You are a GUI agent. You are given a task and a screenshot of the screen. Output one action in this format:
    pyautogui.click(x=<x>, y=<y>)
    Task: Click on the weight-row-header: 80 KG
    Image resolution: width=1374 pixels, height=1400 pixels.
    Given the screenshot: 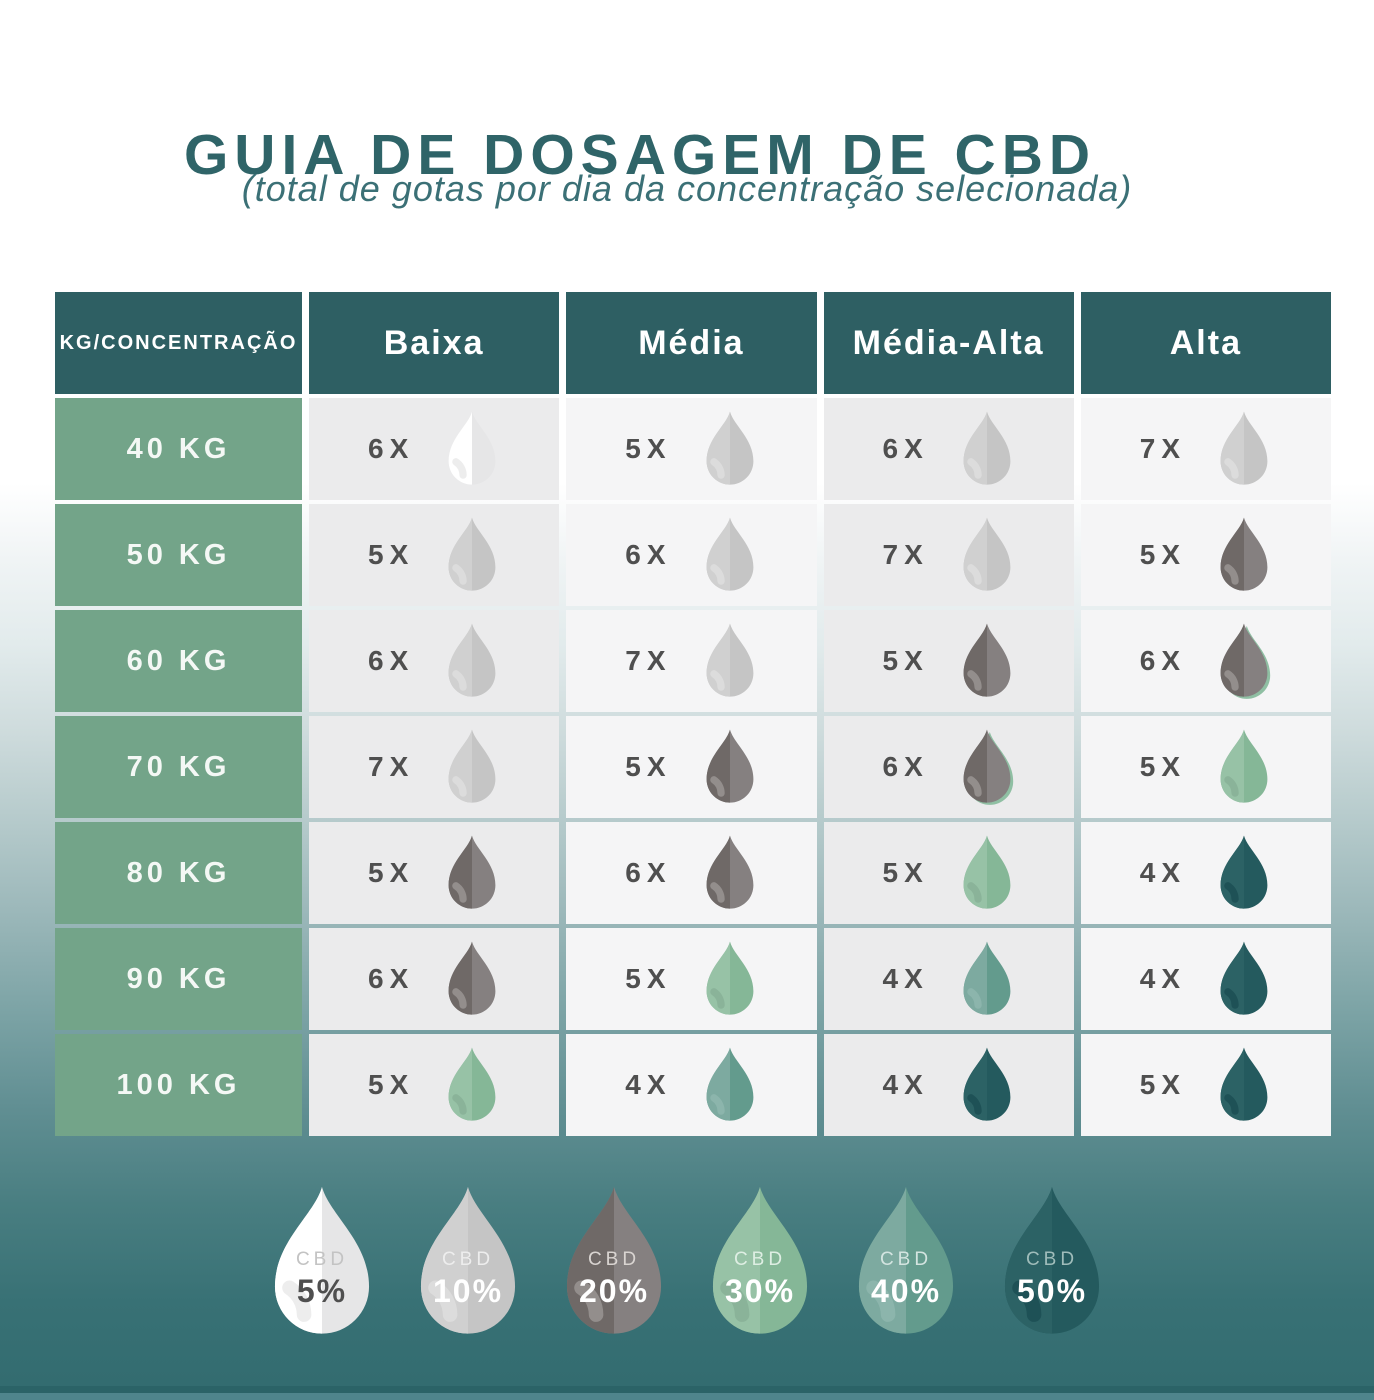 What is the action you would take?
    pyautogui.click(x=178, y=873)
    